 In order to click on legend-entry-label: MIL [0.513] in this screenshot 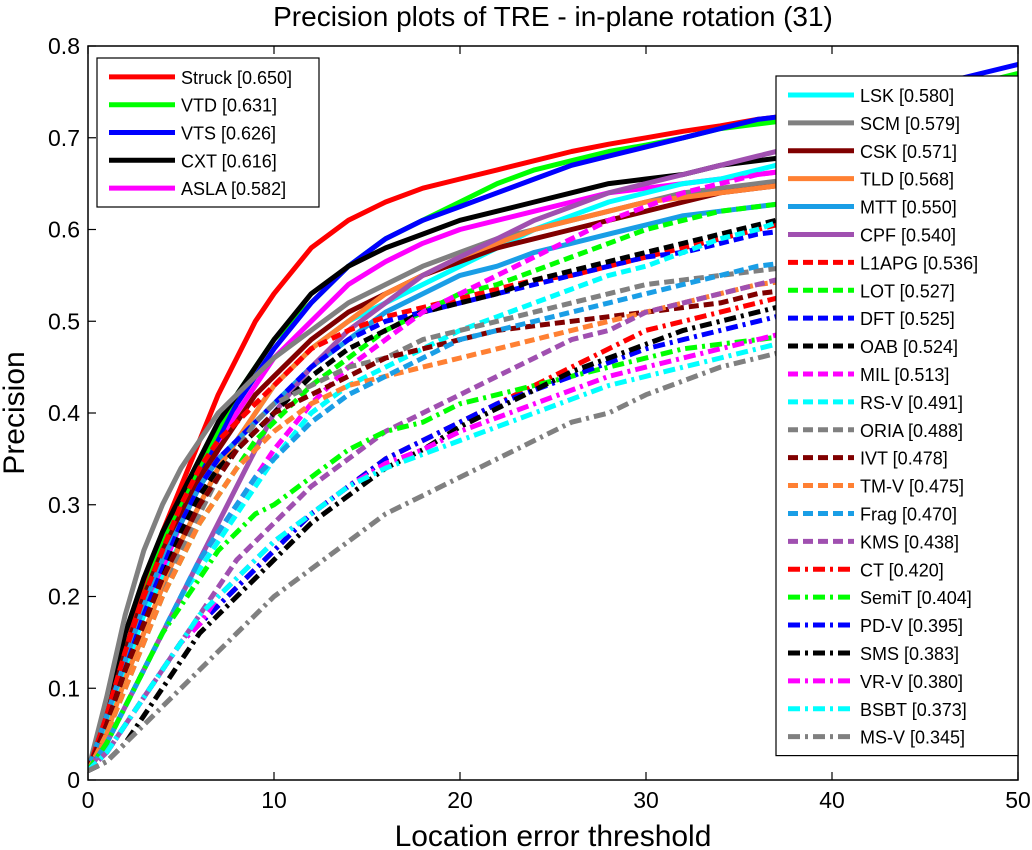, I will do `click(904, 375)`.